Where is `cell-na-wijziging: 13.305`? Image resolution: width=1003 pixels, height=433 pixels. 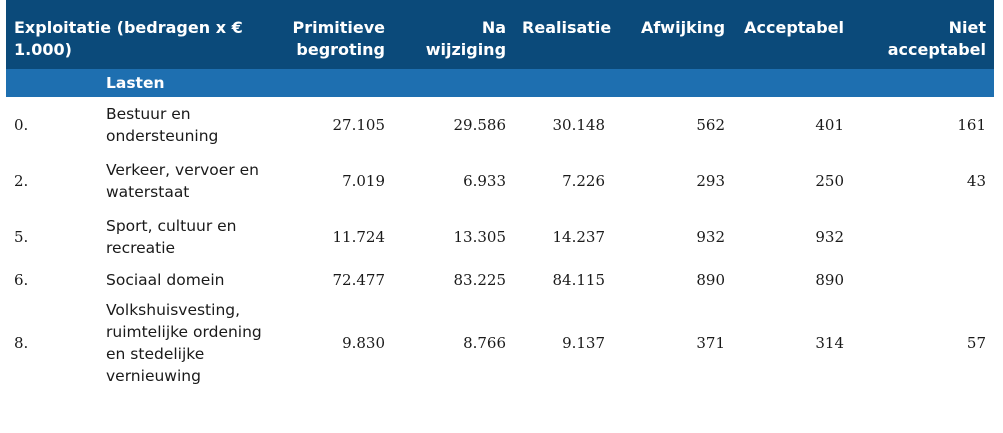
cell-na-wijziging: 13.305 is located at coordinates (480, 237).